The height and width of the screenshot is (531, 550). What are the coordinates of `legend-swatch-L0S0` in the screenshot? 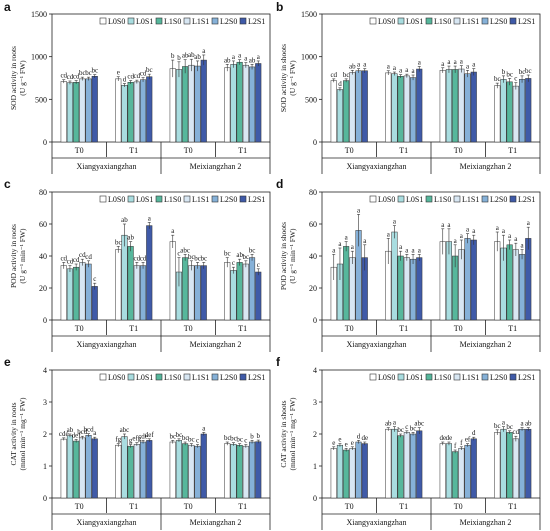 It's located at (103, 199).